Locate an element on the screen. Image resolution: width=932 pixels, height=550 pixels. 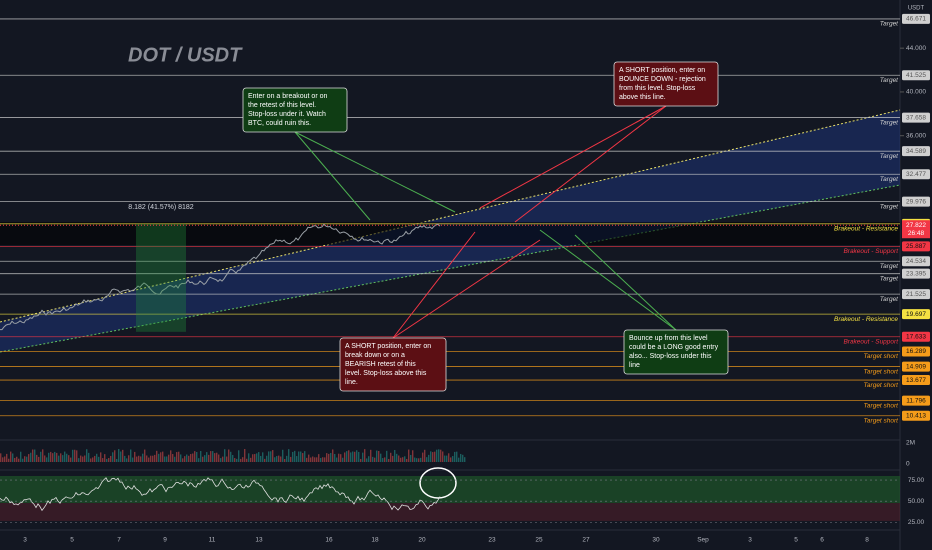
note-pointer is located at coordinates (608, 280).